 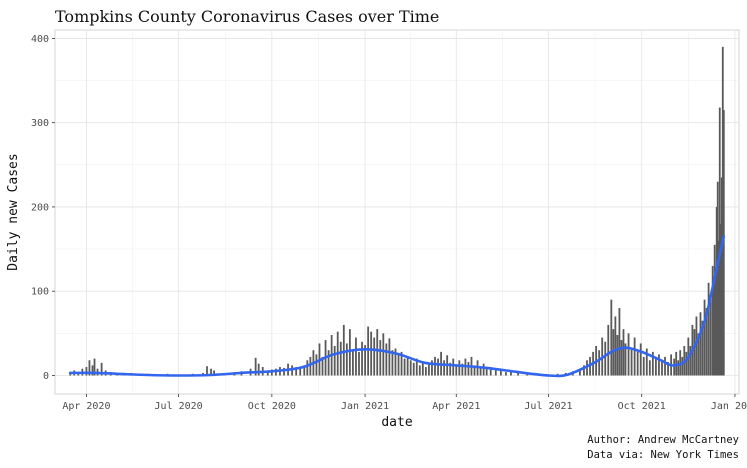 What do you see at coordinates (548, 406) in the screenshot?
I see `x-tick-label: Jul 2021` at bounding box center [548, 406].